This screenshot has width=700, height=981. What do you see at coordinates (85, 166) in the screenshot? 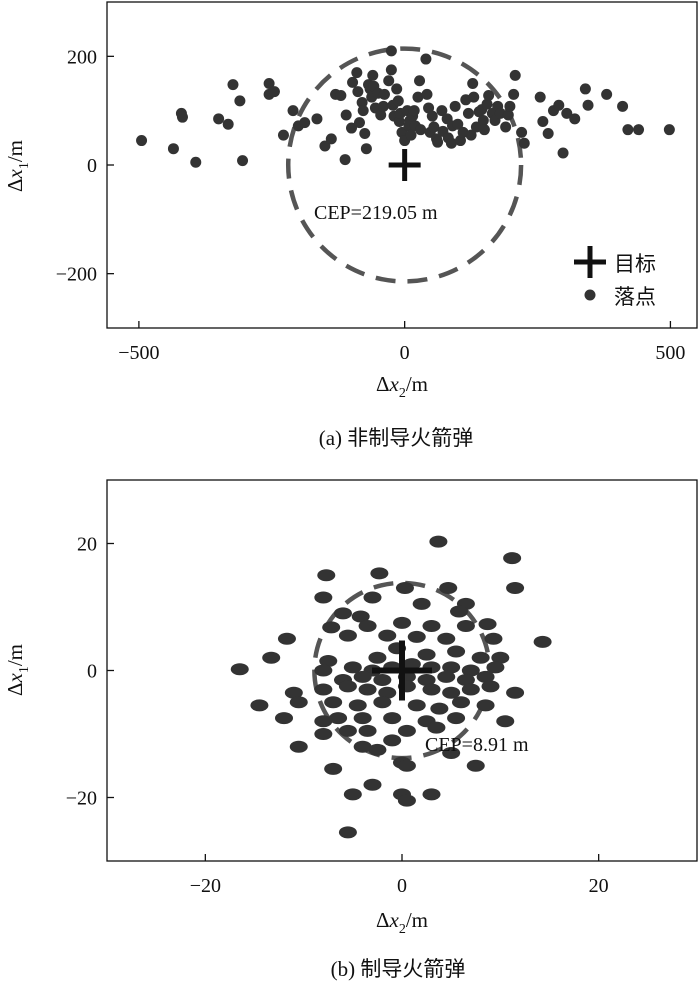
I see `y-ticks-a: −200 0 200` at bounding box center [85, 166].